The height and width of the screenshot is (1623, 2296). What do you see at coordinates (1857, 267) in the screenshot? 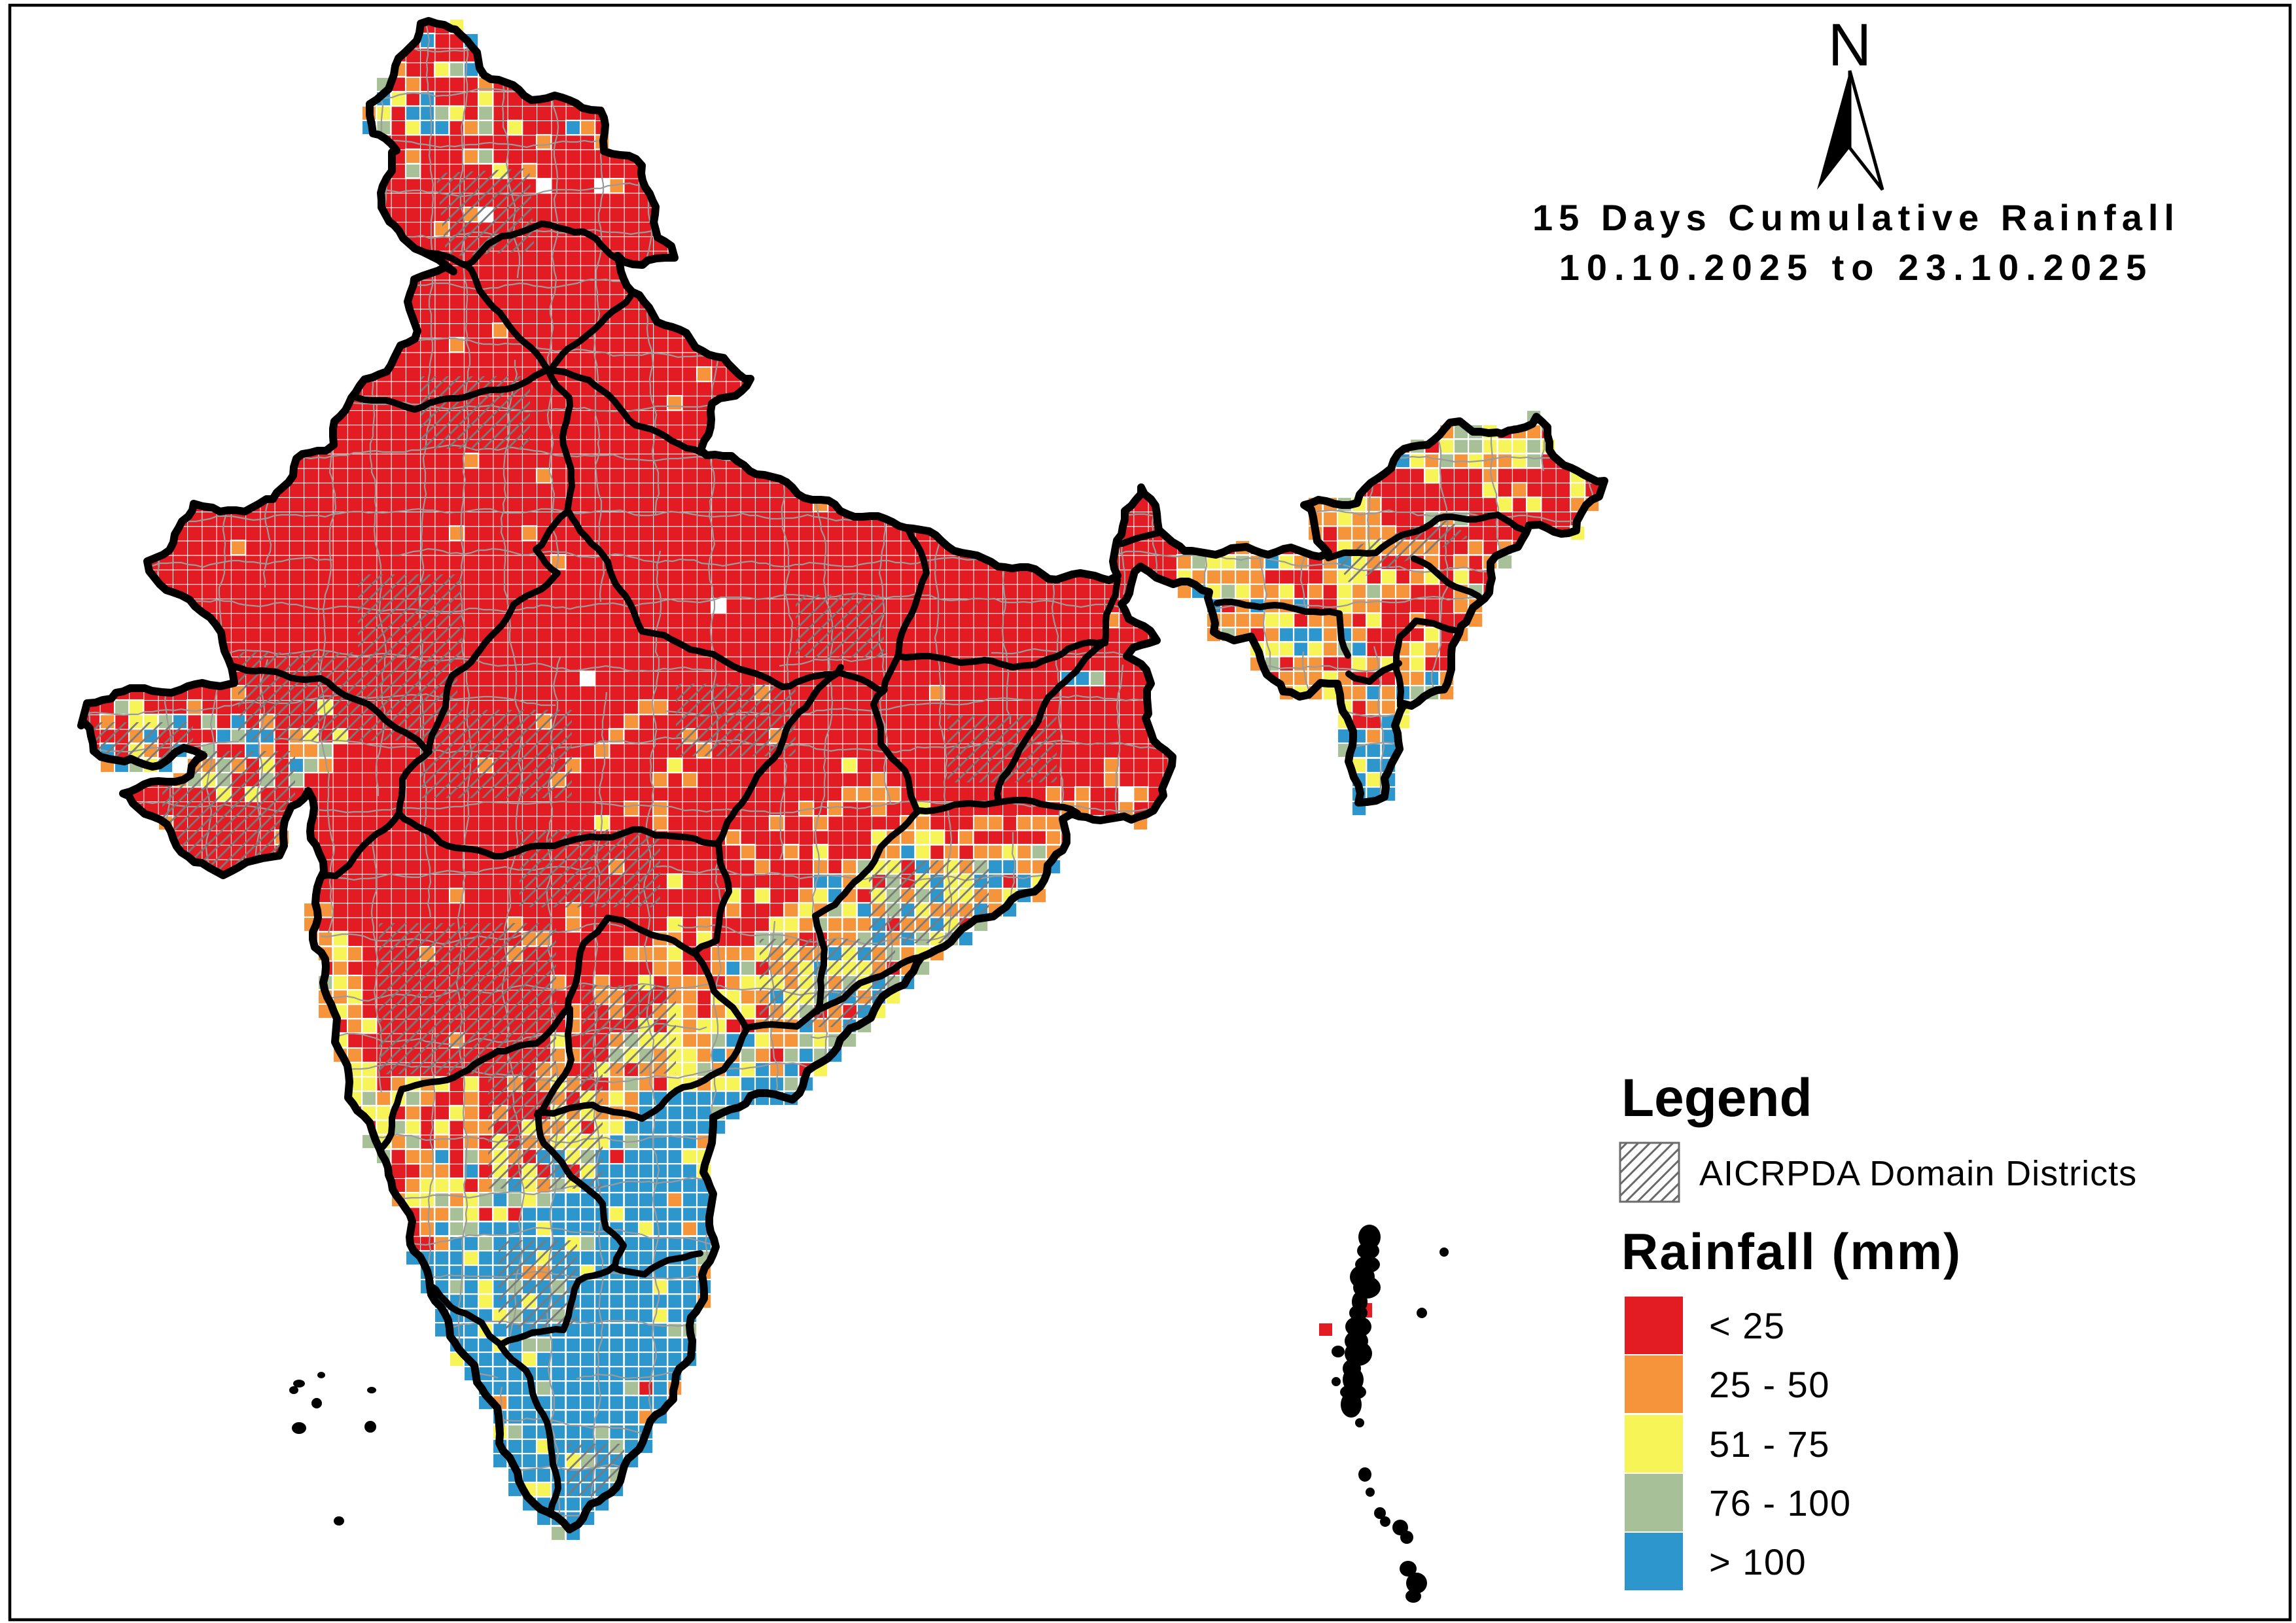
I see `svg-text: 10.10.2025 to 23.10.2025` at bounding box center [1857, 267].